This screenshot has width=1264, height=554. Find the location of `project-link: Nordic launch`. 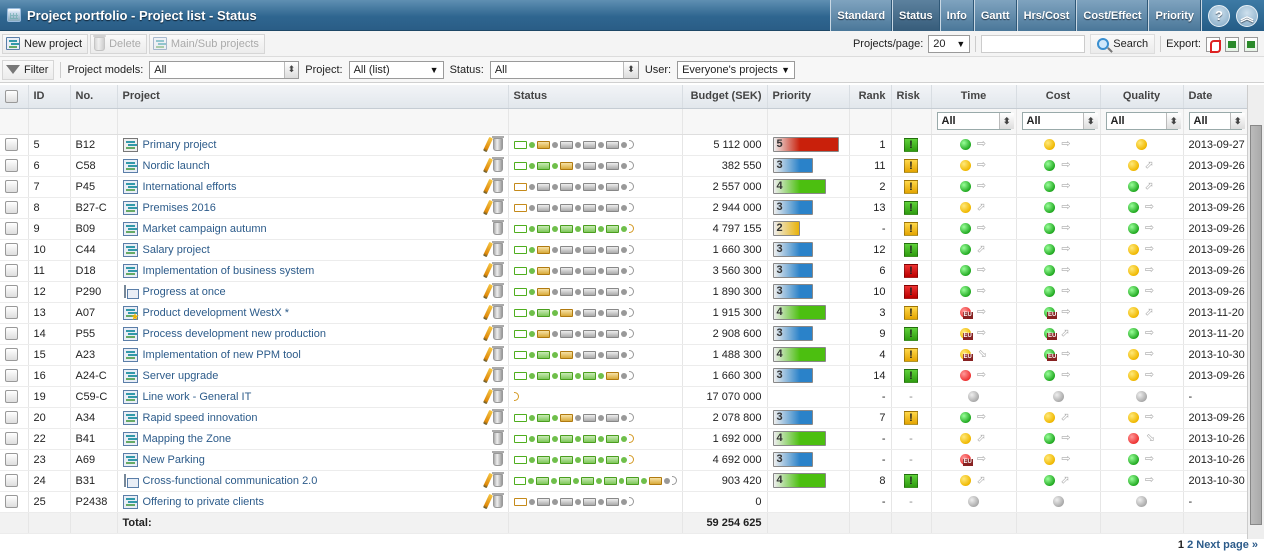

project-link: Nordic launch is located at coordinates (176, 165).